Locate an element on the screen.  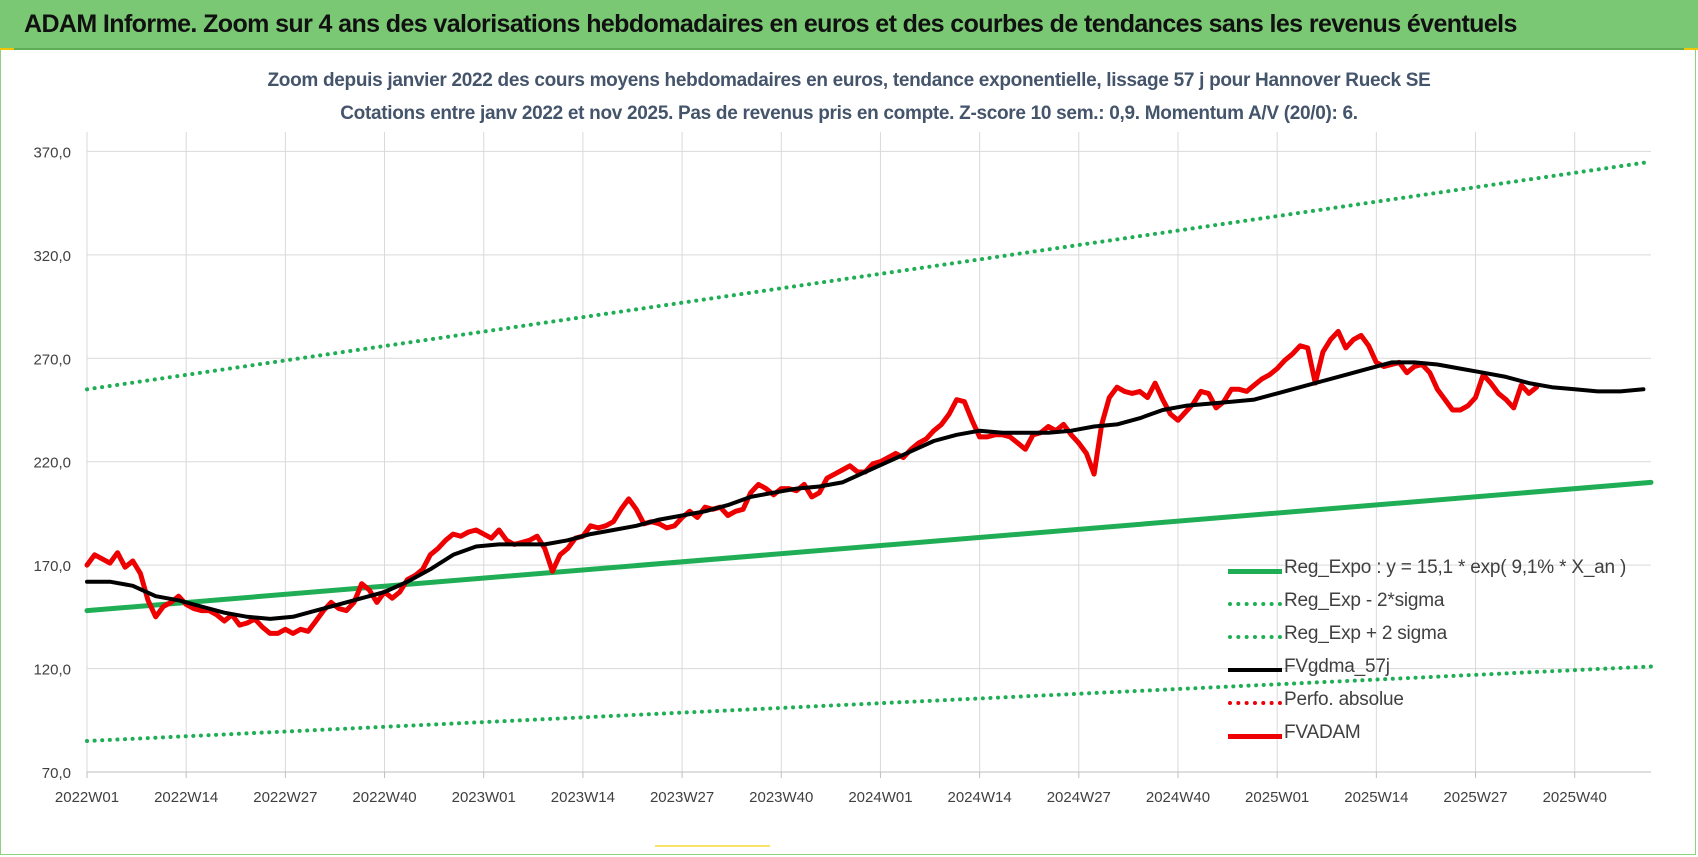
x-tick-label: 2025W01 is located at coordinates (1277, 797).